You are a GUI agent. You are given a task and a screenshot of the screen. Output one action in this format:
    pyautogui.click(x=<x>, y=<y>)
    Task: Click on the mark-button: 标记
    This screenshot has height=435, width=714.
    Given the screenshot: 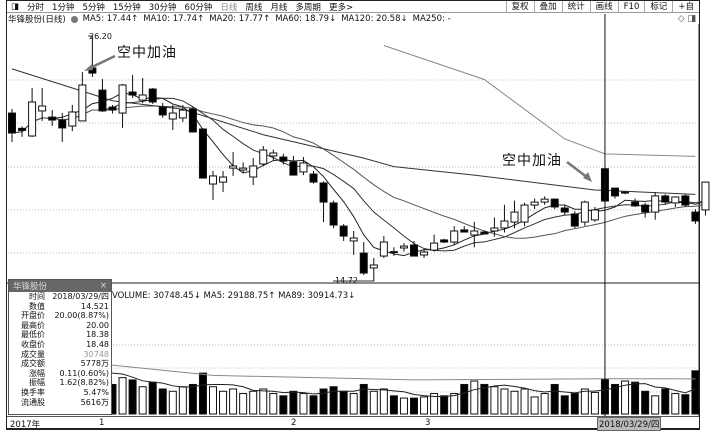 What is the action you would take?
    pyautogui.click(x=658, y=7)
    